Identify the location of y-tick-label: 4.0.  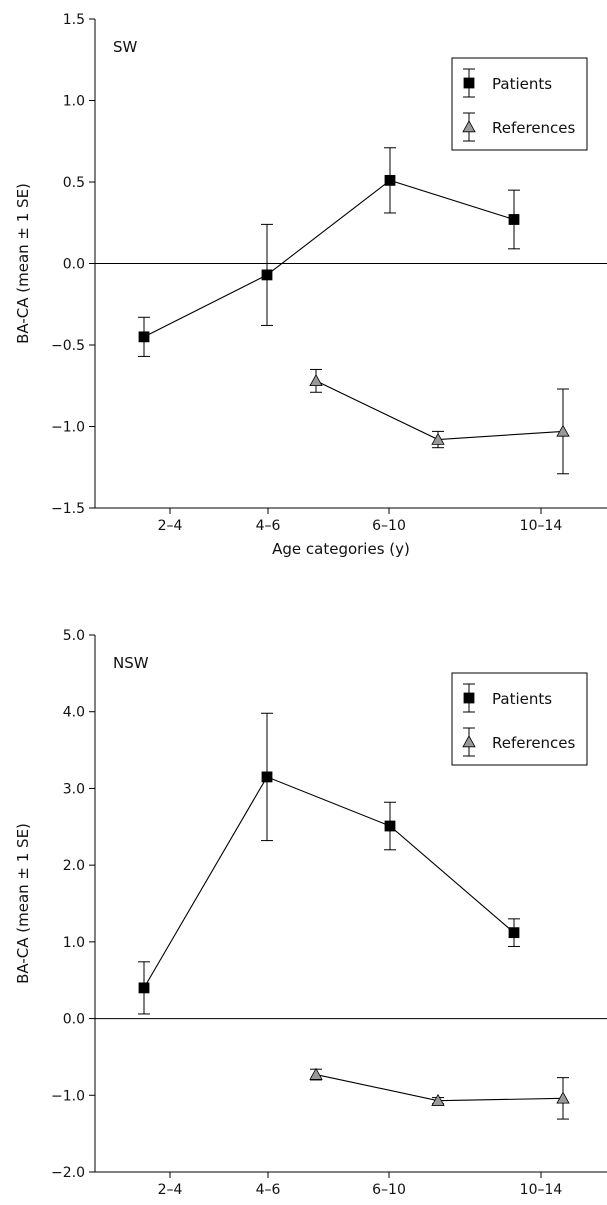
(74, 713).